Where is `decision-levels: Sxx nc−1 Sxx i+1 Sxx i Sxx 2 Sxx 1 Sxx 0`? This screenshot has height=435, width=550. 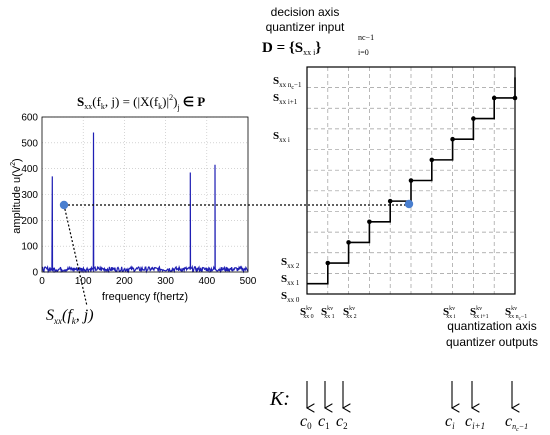
decision-levels: Sxx nc−1 Sxx i+1 Sxx i Sxx 2 Sxx 1 Sxx 0 is located at coordinates (287, 189).